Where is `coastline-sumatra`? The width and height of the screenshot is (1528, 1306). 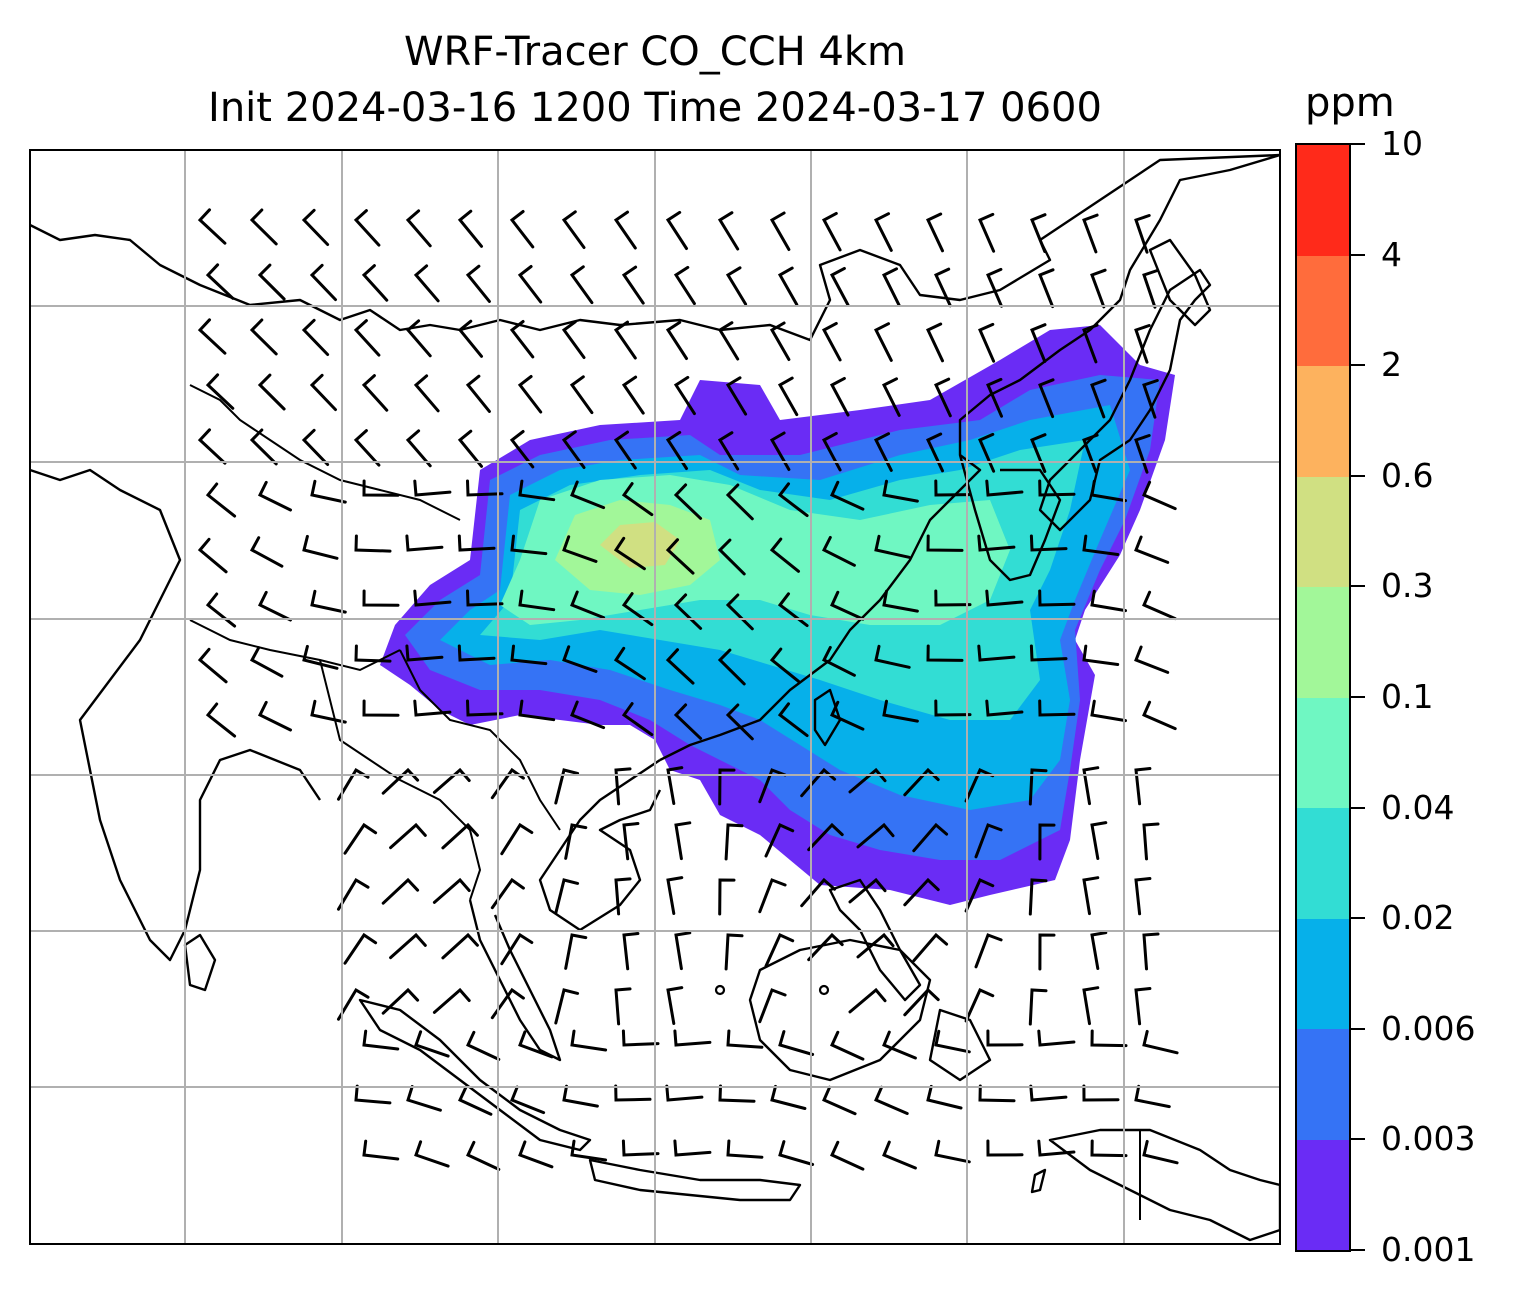
coastline-sumatra is located at coordinates (475, 1075).